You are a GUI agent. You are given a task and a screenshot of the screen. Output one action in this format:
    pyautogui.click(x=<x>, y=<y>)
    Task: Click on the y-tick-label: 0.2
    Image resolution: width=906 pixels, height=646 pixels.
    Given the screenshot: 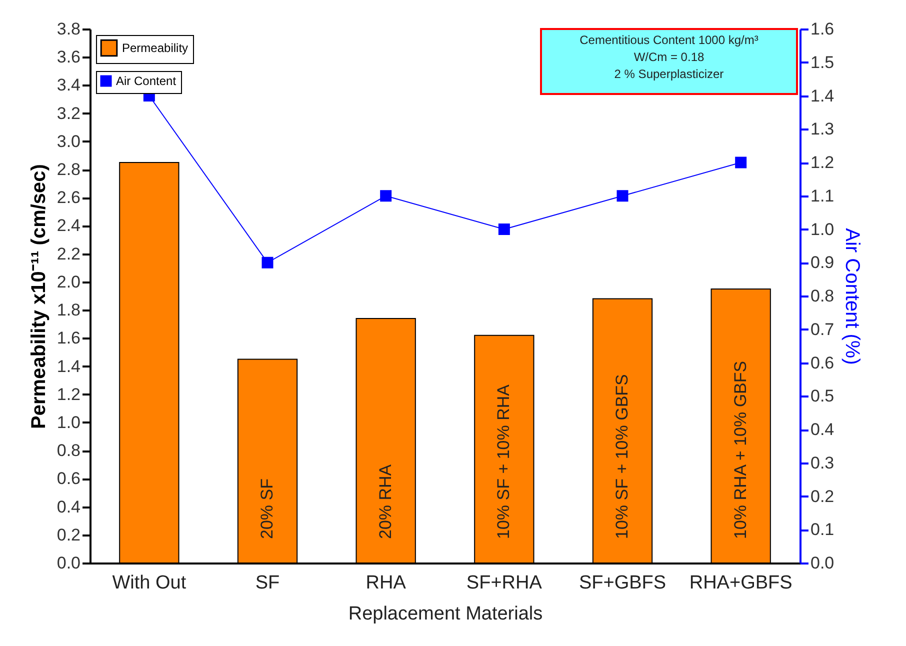 What is the action you would take?
    pyautogui.click(x=68, y=534)
    